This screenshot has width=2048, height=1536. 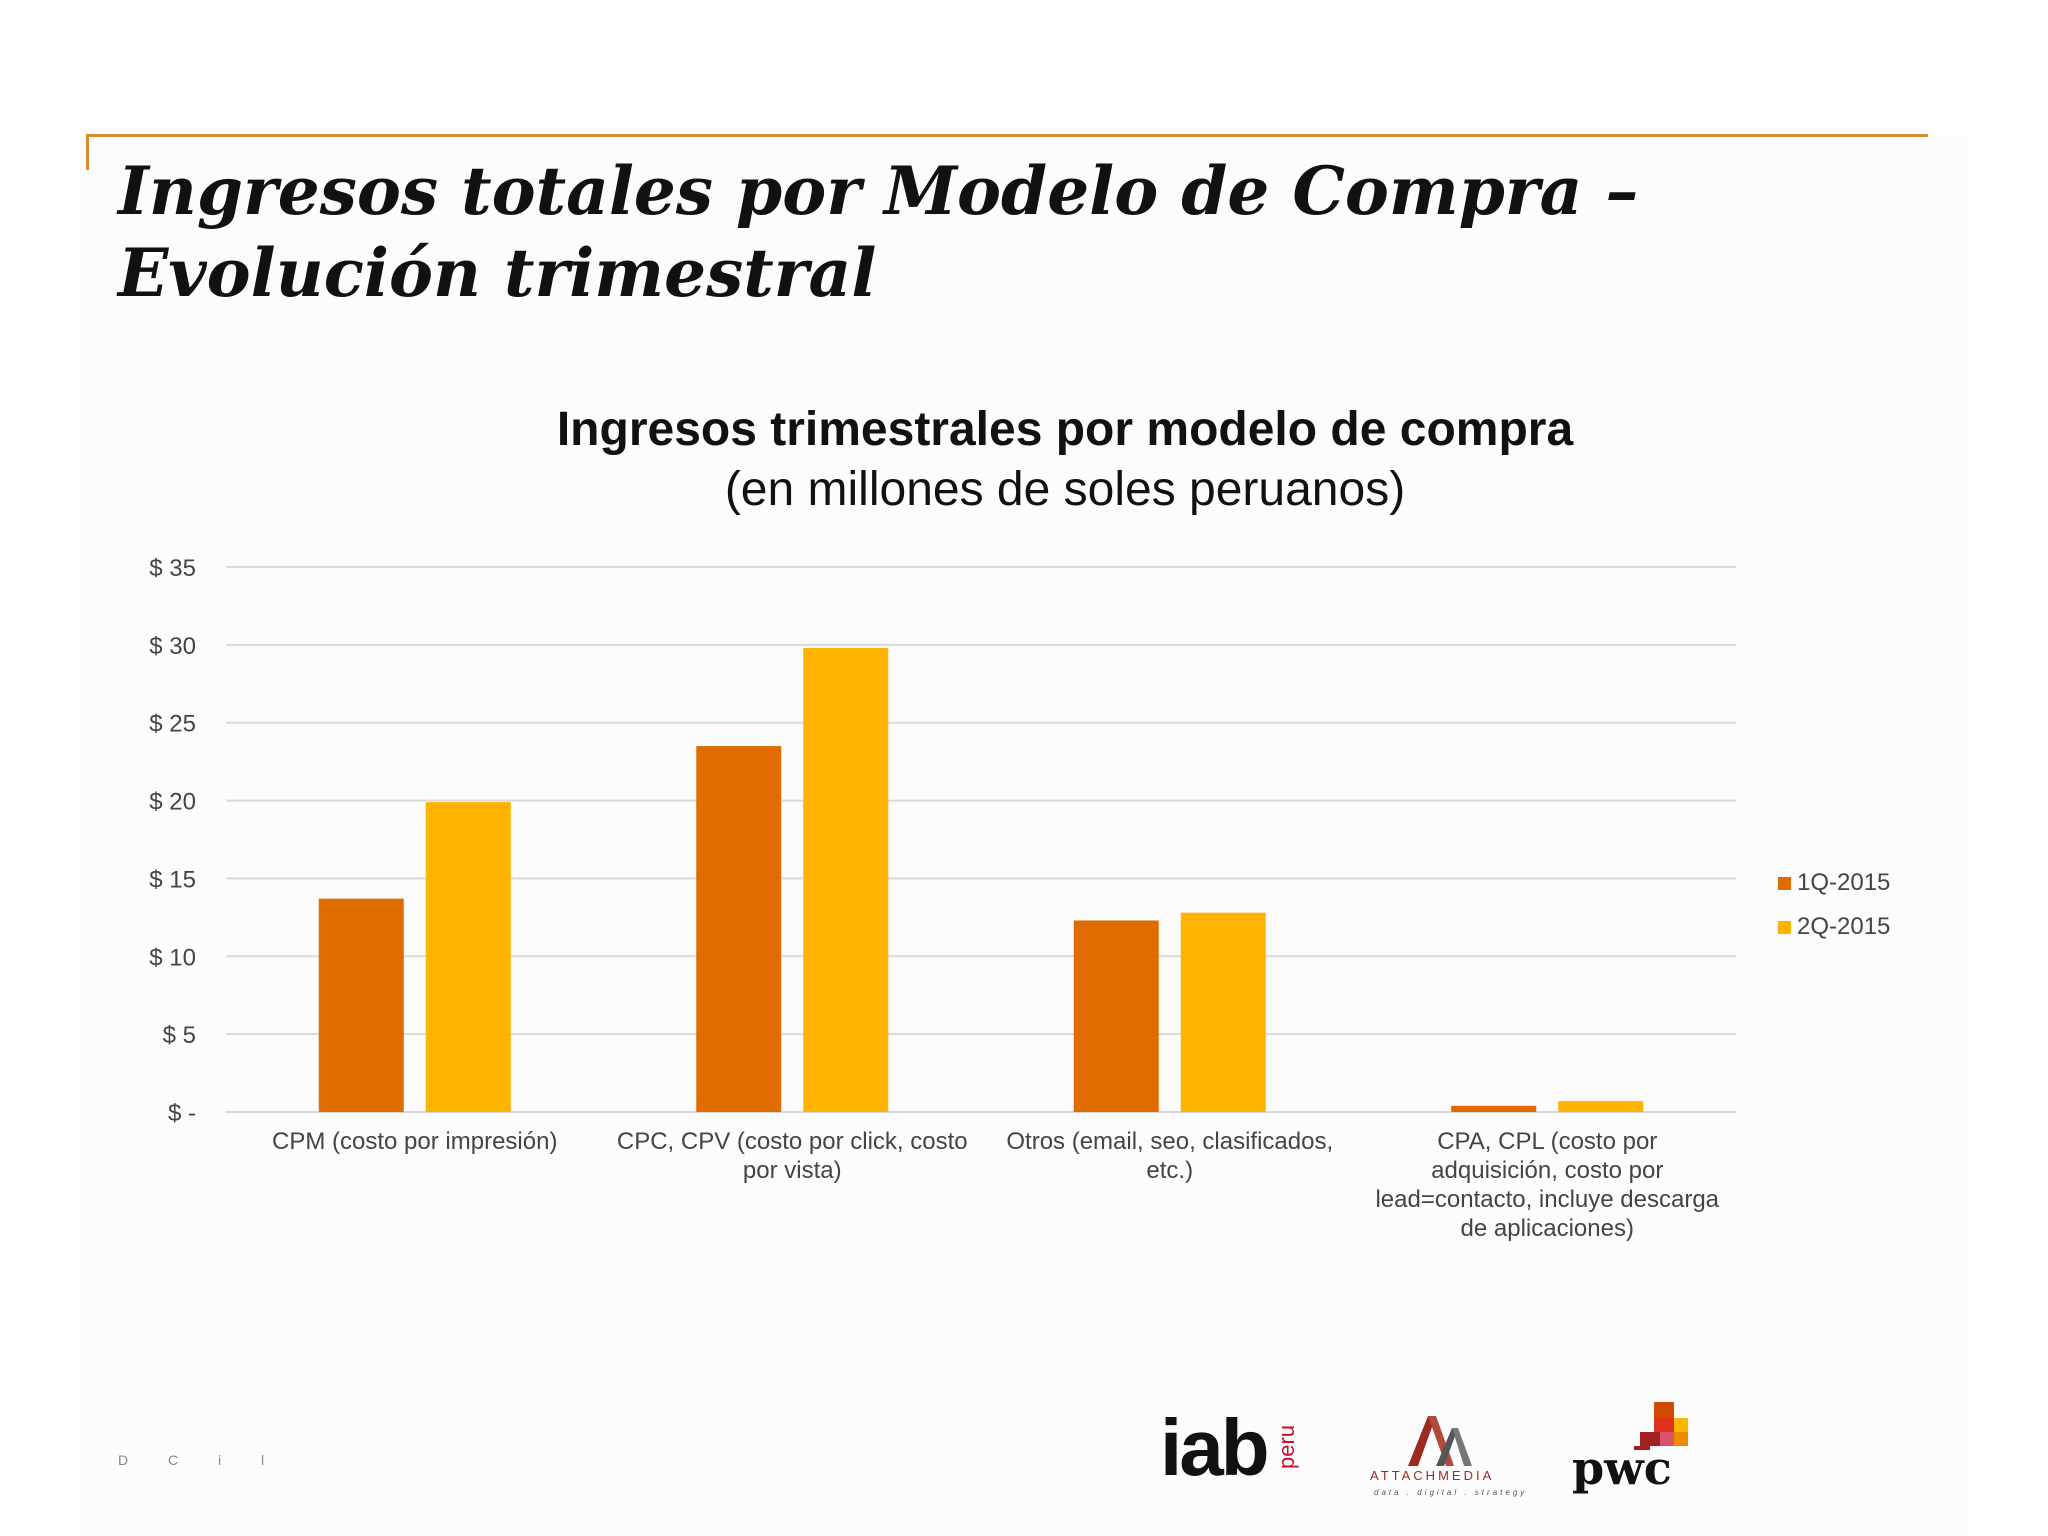 I want to click on x-category-label-line: CPA, CPL (costo por, so click(x=1547, y=1141).